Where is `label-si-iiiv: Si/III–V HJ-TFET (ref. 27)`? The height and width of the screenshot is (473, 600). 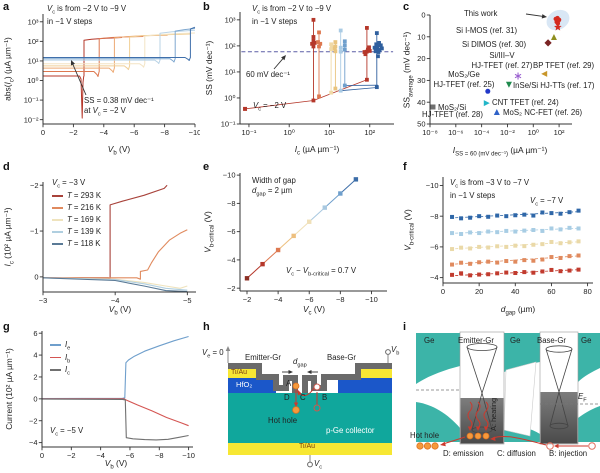 label-si-iiiv: Si/III–V HJ-TFET (ref. 27) is located at coordinates (502, 60).